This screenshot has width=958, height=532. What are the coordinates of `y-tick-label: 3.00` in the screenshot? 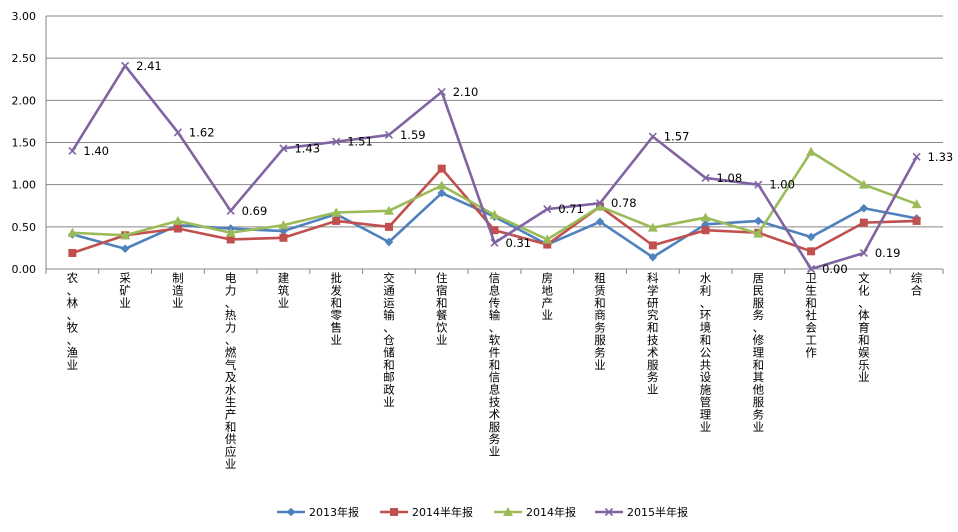 It's located at (24, 16).